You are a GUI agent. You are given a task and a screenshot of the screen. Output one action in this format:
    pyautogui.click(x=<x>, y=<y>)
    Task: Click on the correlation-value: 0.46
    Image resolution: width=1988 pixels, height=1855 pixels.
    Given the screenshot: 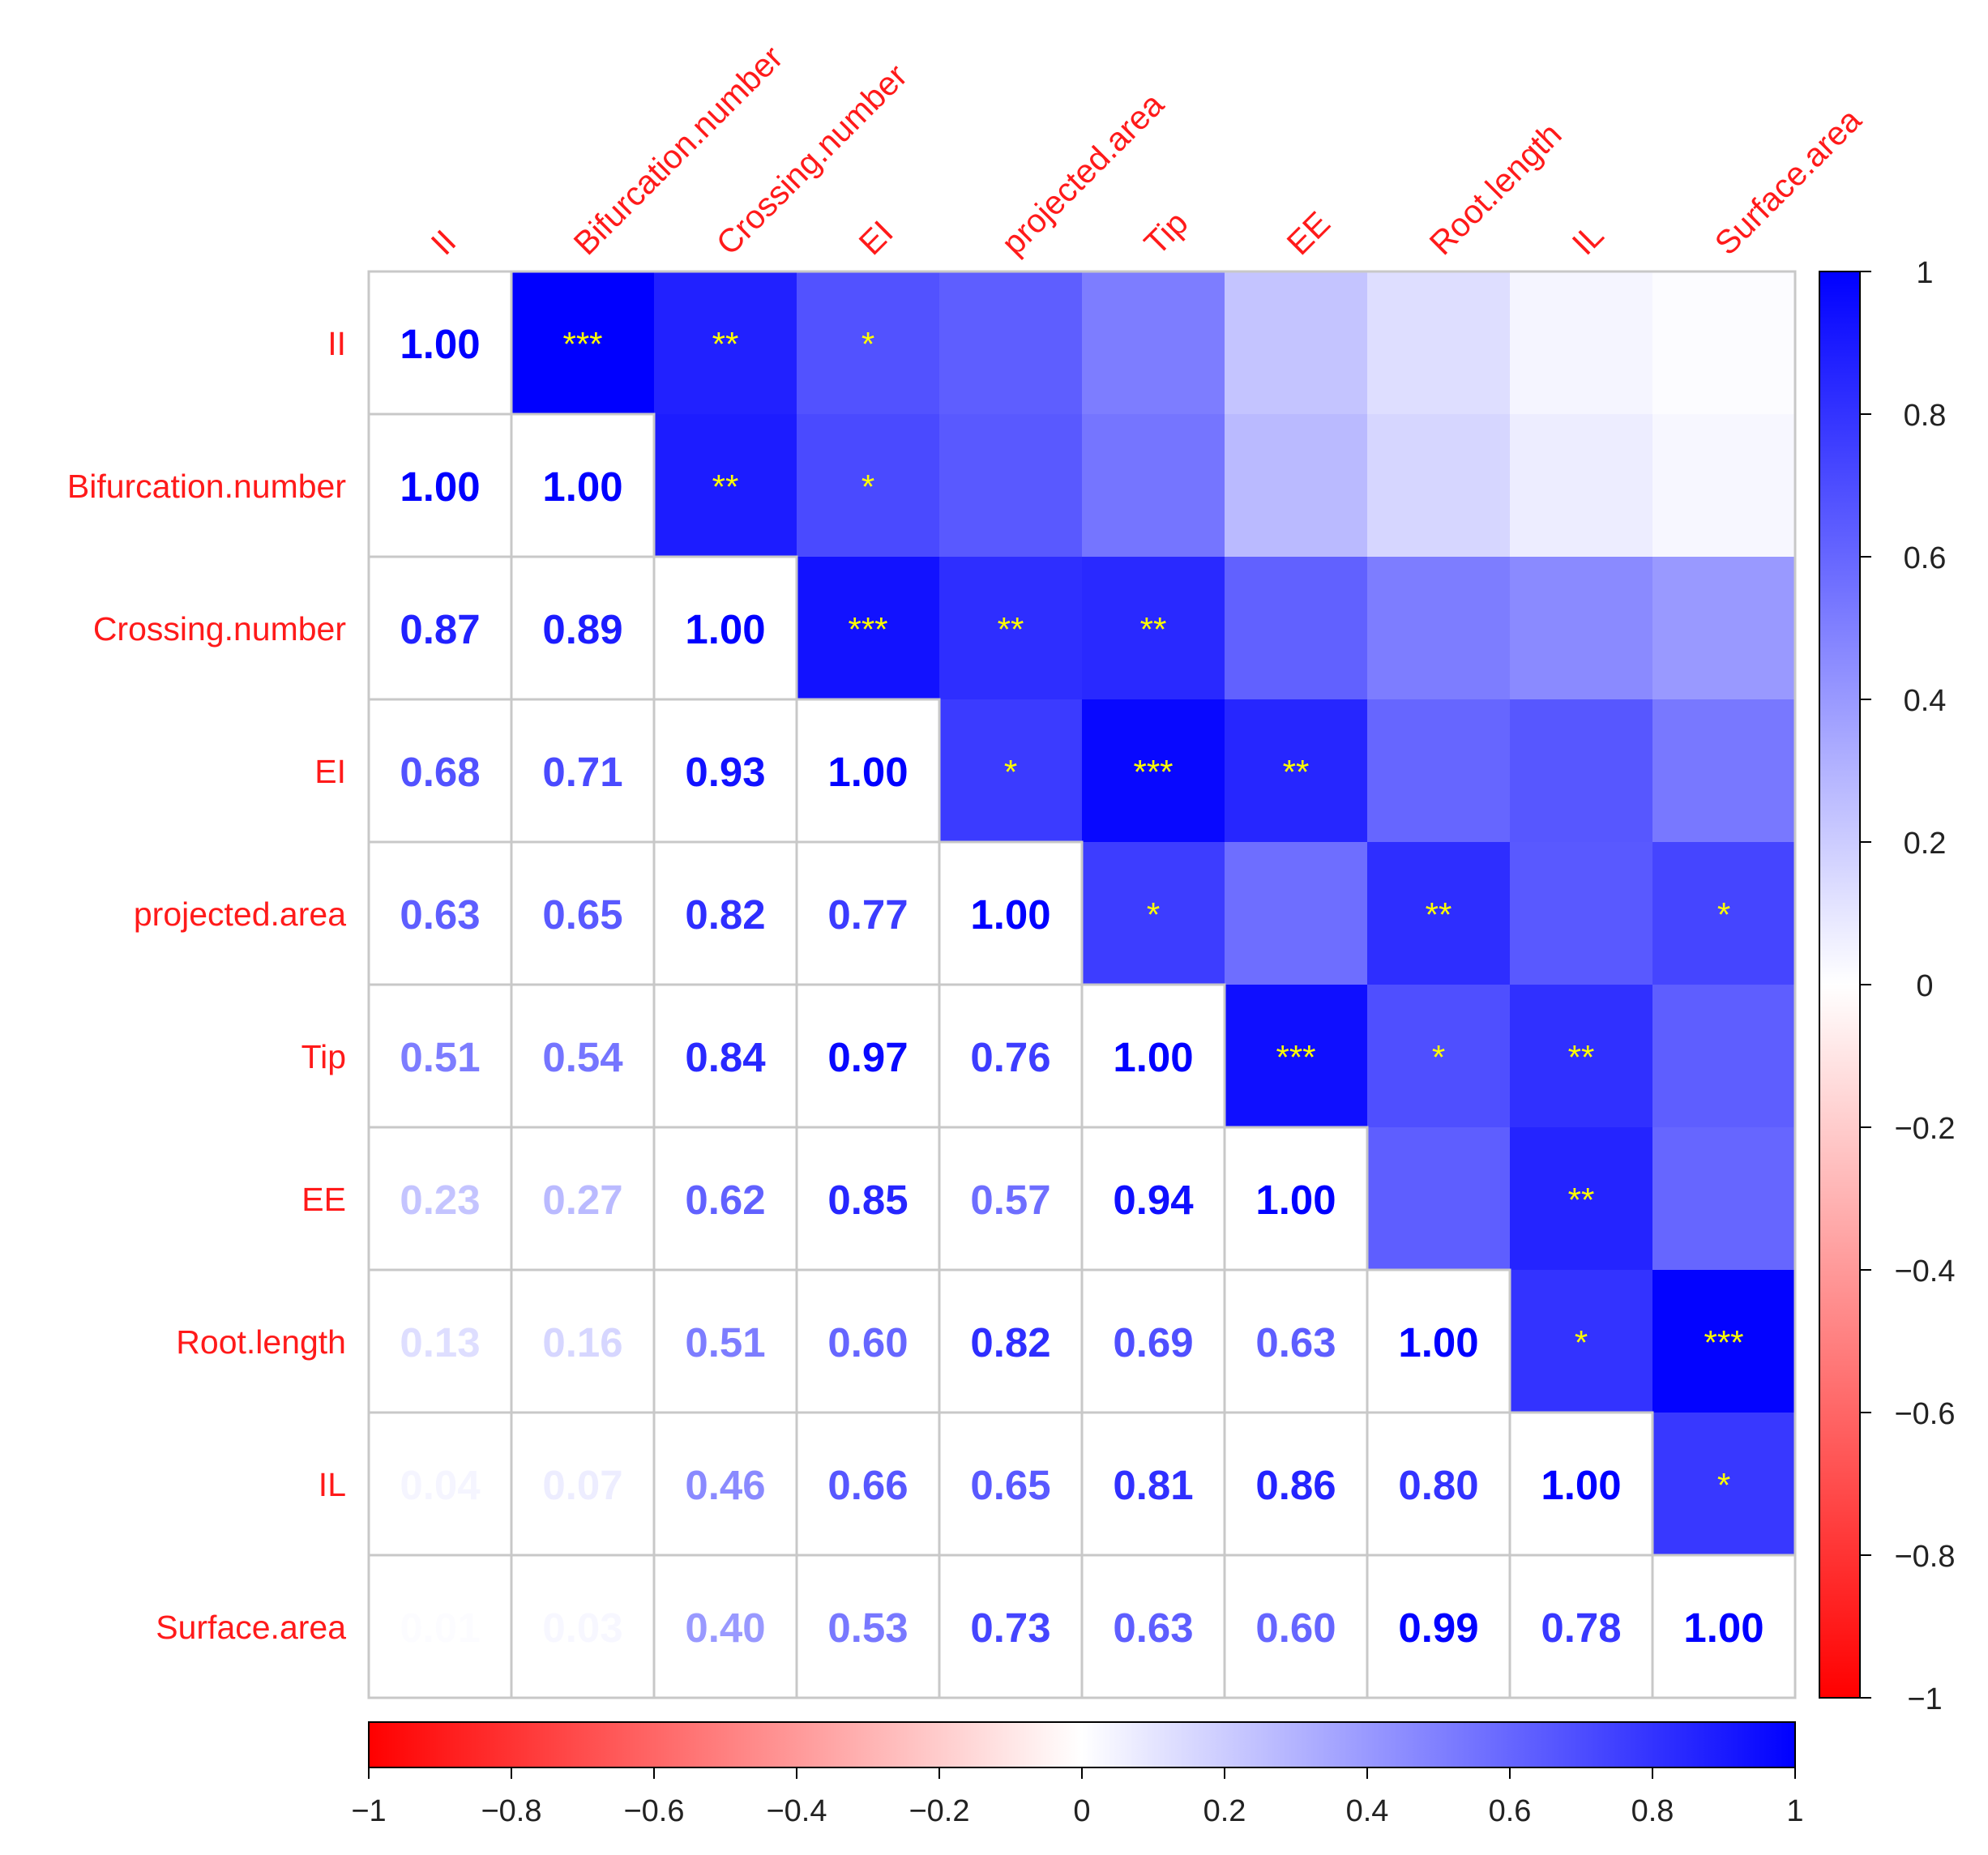 What is the action you would take?
    pyautogui.click(x=725, y=1485)
    